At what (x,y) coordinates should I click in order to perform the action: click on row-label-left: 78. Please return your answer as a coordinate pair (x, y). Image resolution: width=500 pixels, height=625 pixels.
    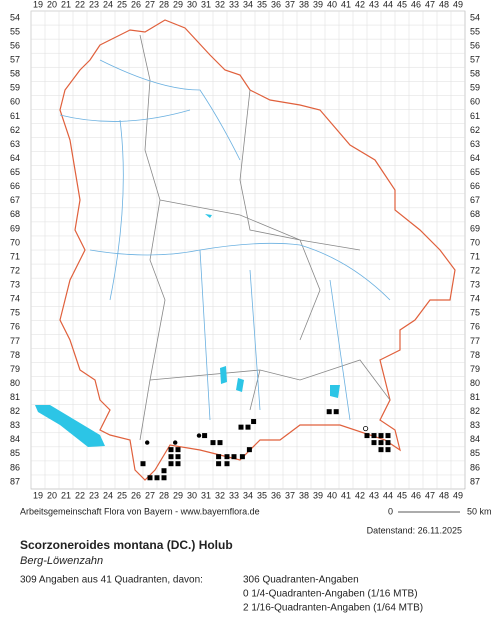
    Looking at the image, I should click on (15, 355).